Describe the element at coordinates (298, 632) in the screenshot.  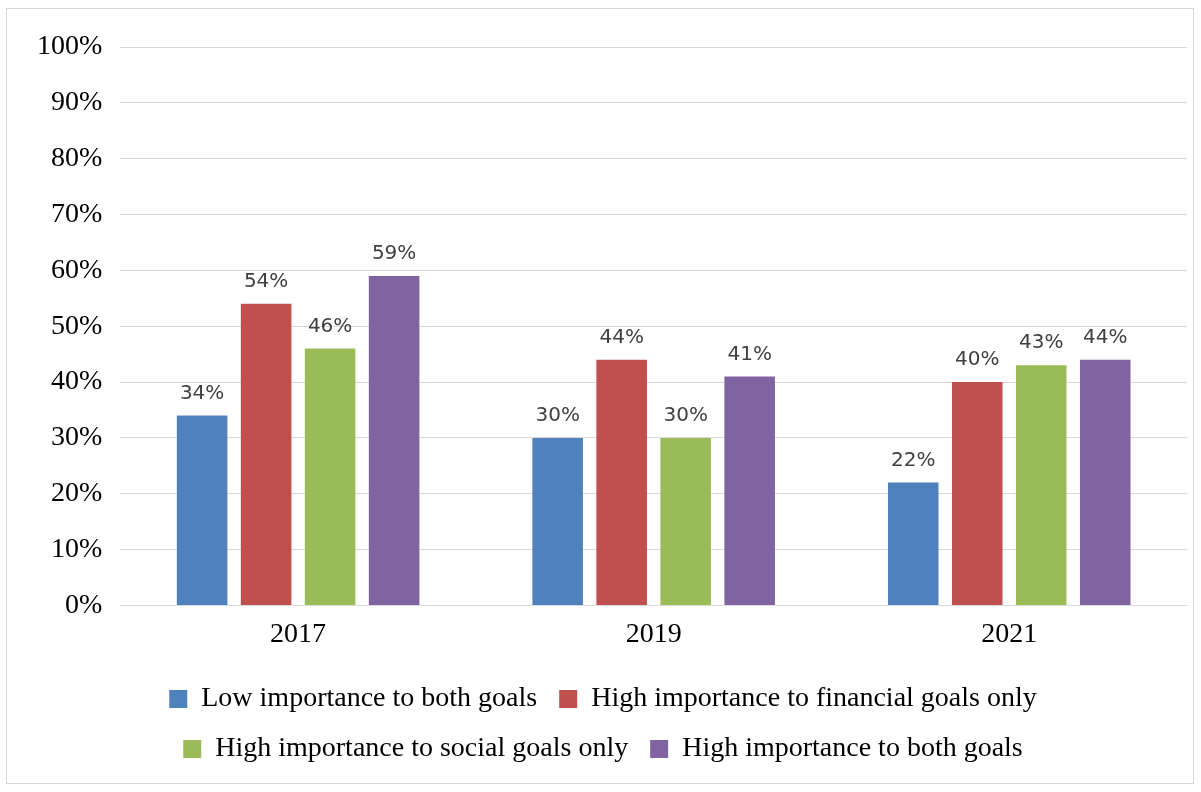
I see `x-tick-label: 2017` at that location.